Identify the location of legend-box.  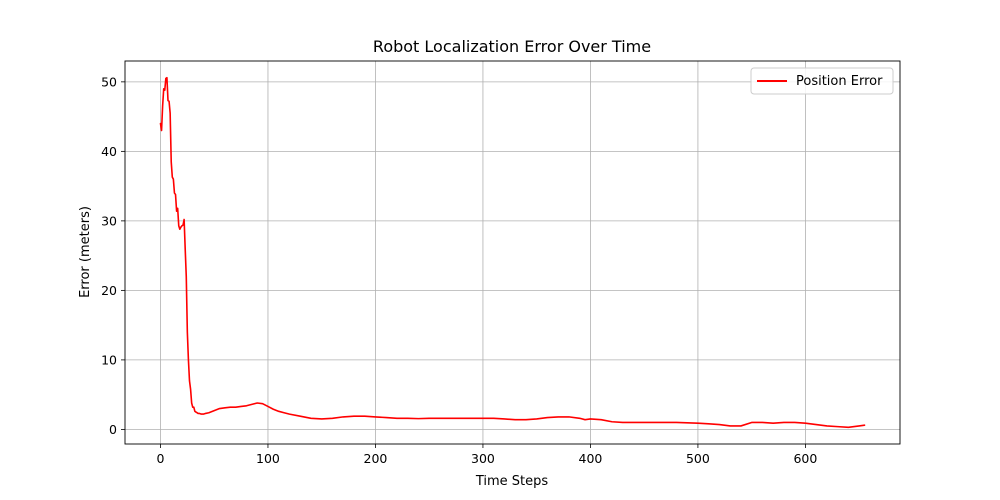
(822, 81).